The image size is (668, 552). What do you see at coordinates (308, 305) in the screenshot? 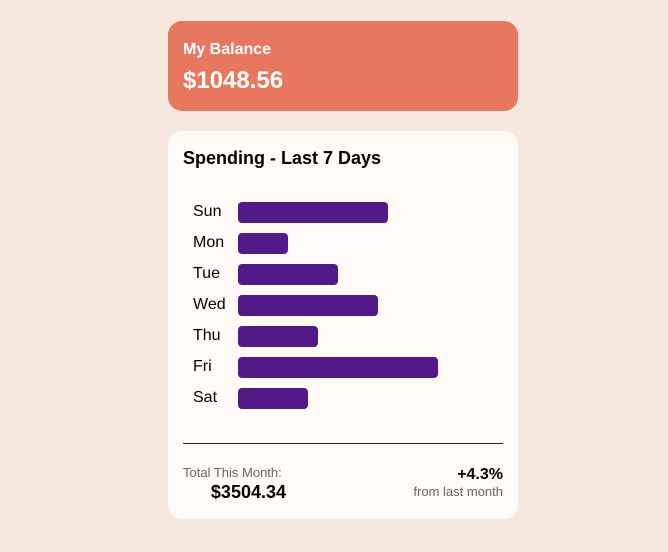
I see `bar-wed` at bounding box center [308, 305].